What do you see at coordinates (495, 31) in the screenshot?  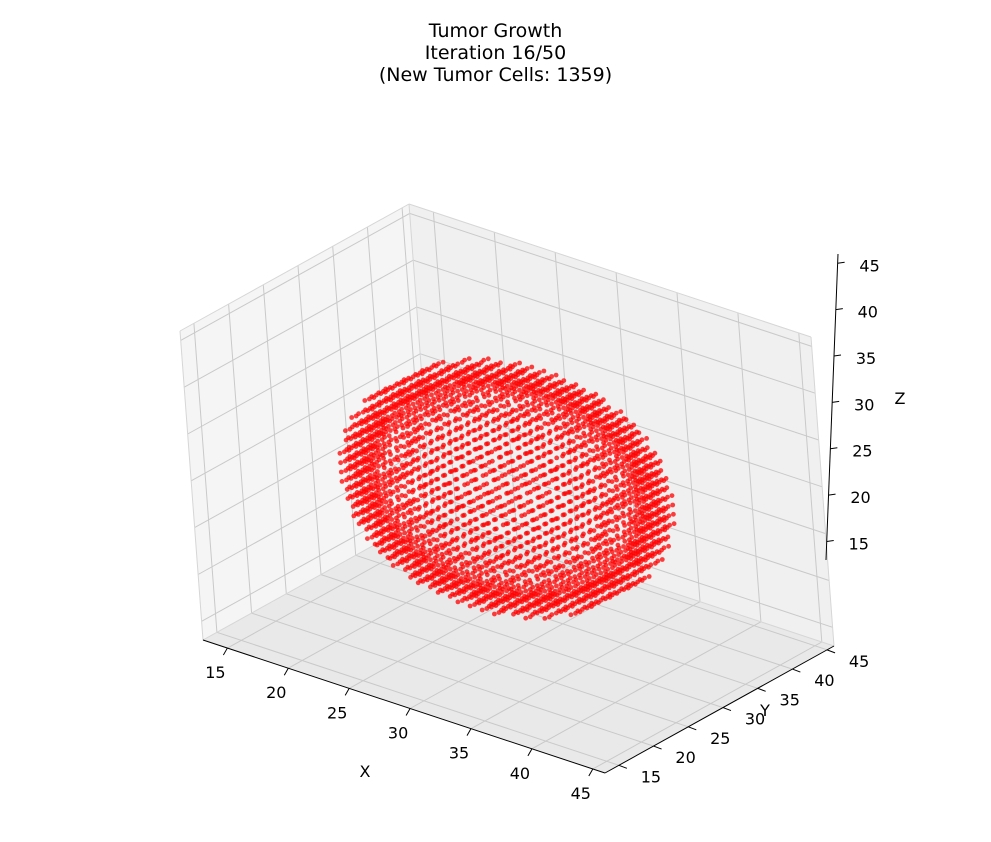 I see `chart-title: Tumor Growth` at bounding box center [495, 31].